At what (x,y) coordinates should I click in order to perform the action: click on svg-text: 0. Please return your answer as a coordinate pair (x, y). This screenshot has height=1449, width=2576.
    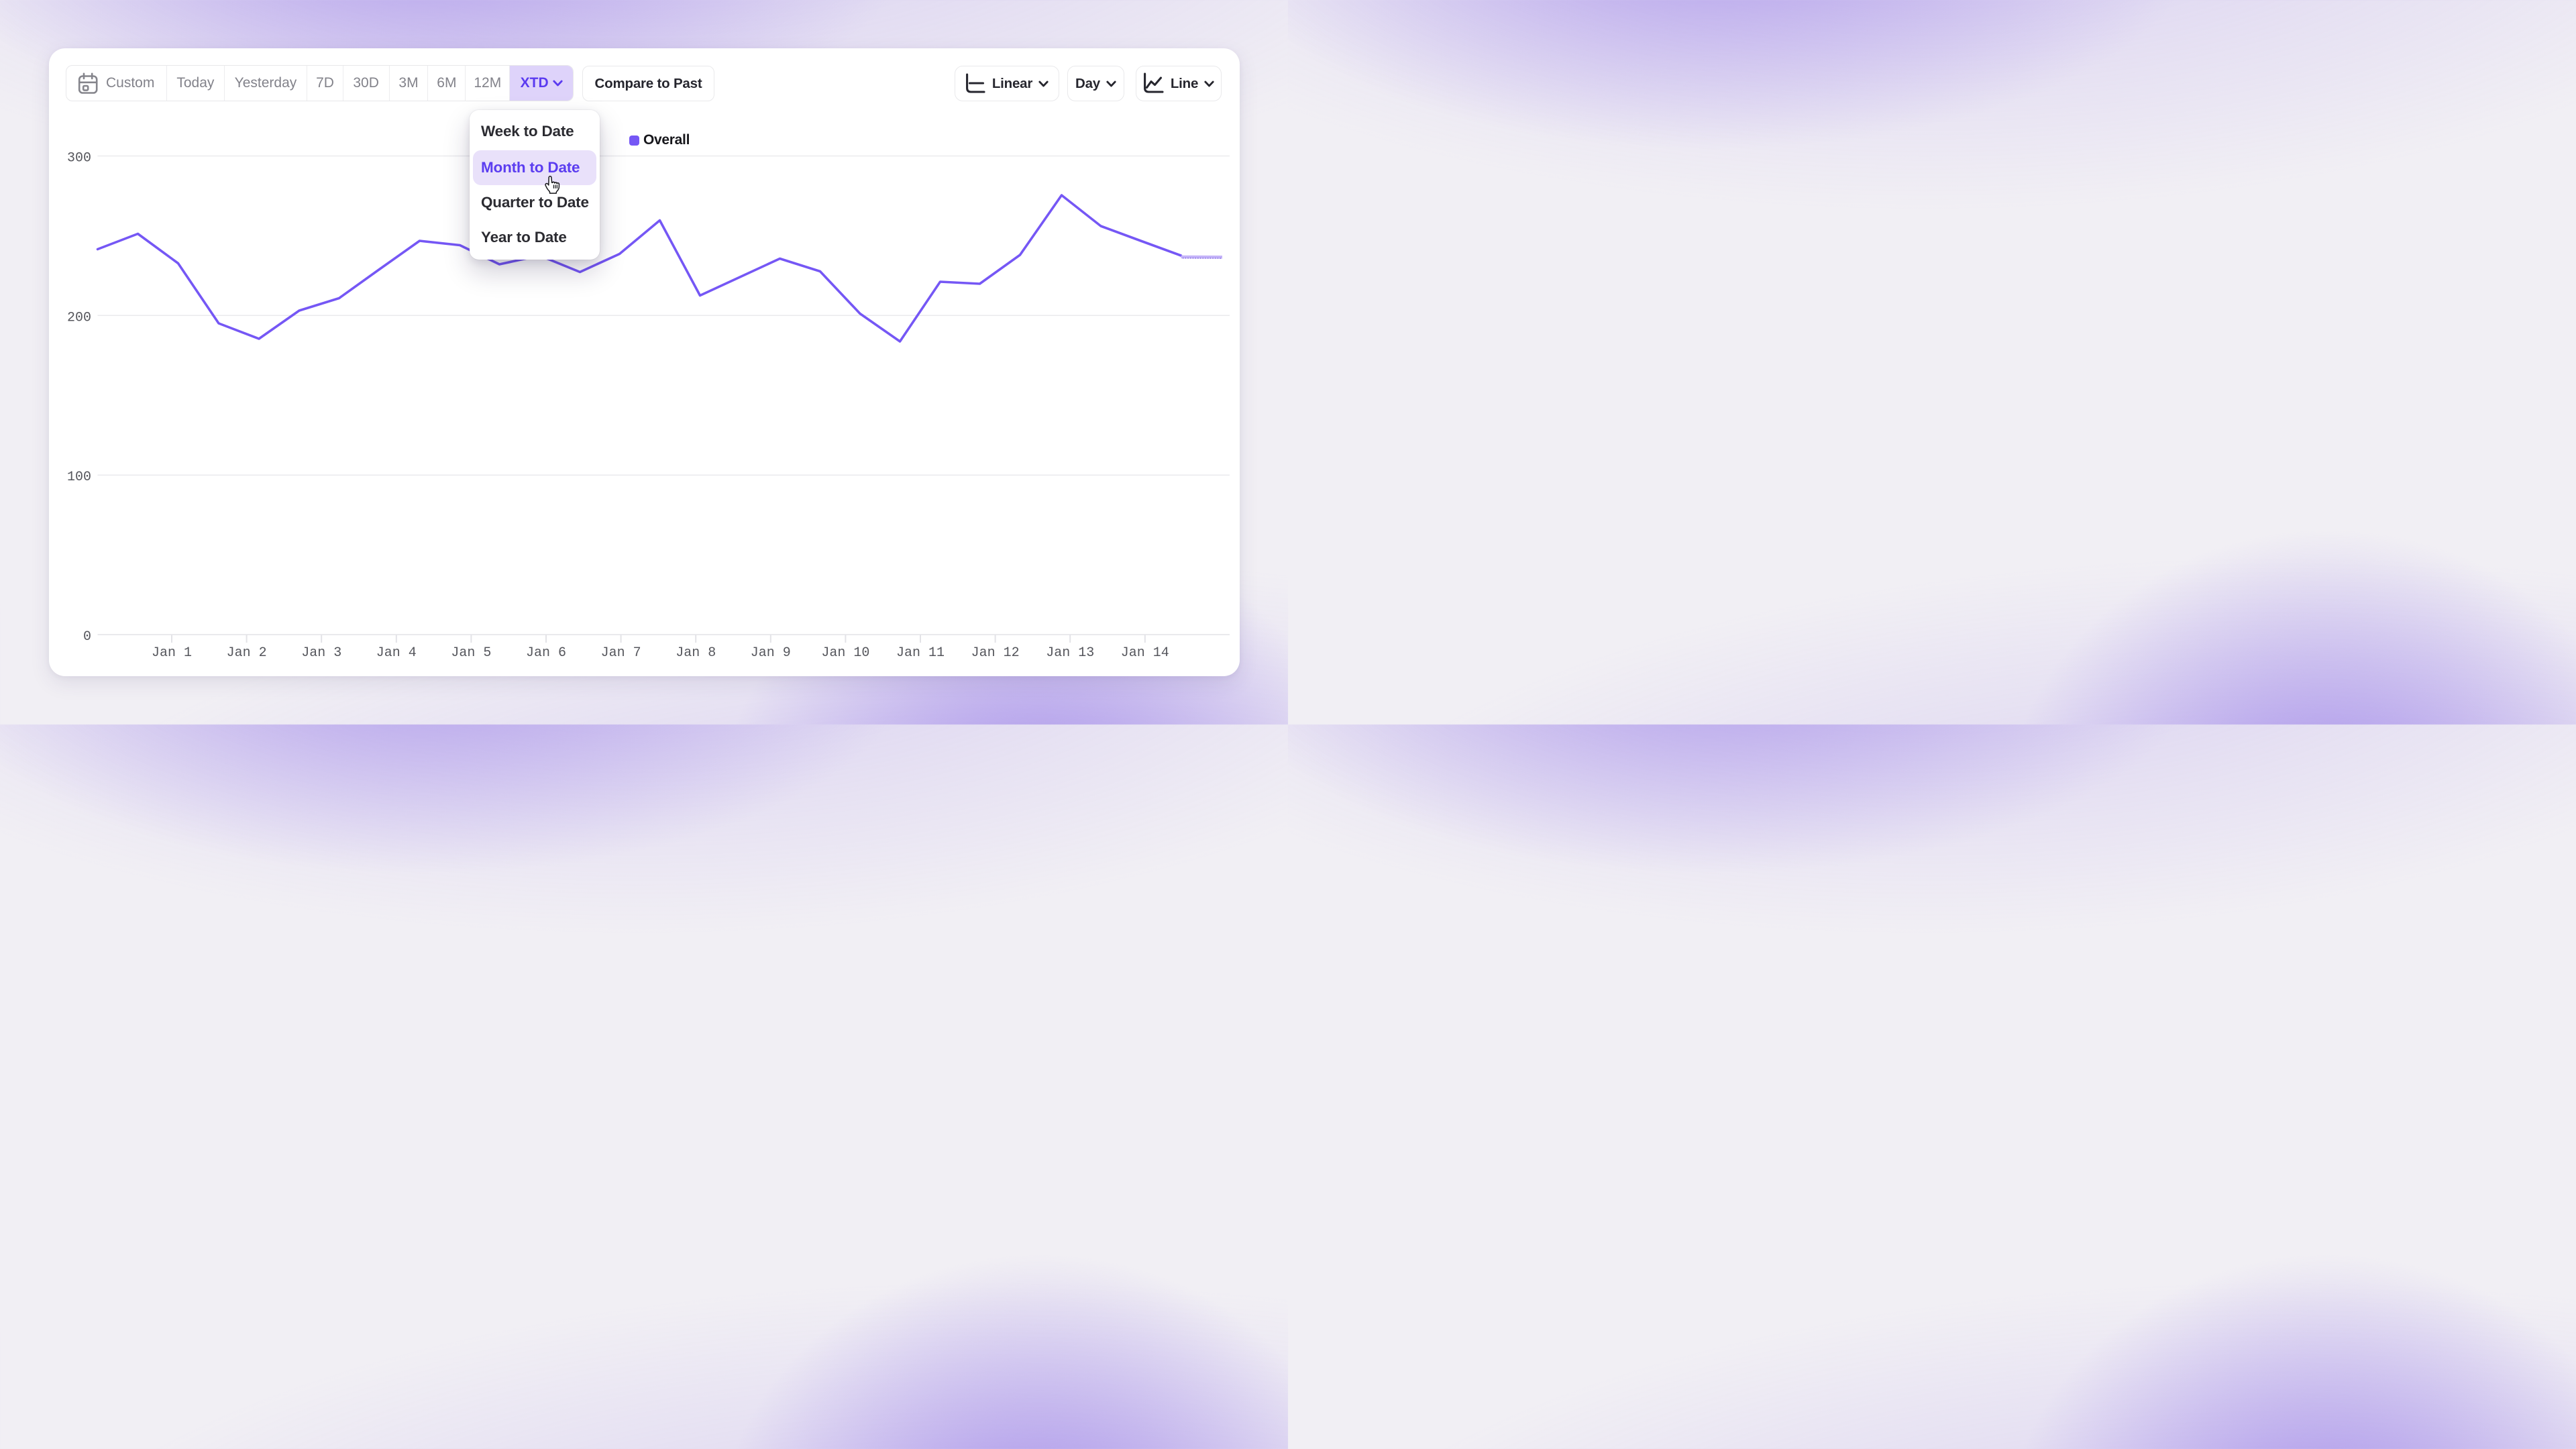
    Looking at the image, I should click on (87, 637).